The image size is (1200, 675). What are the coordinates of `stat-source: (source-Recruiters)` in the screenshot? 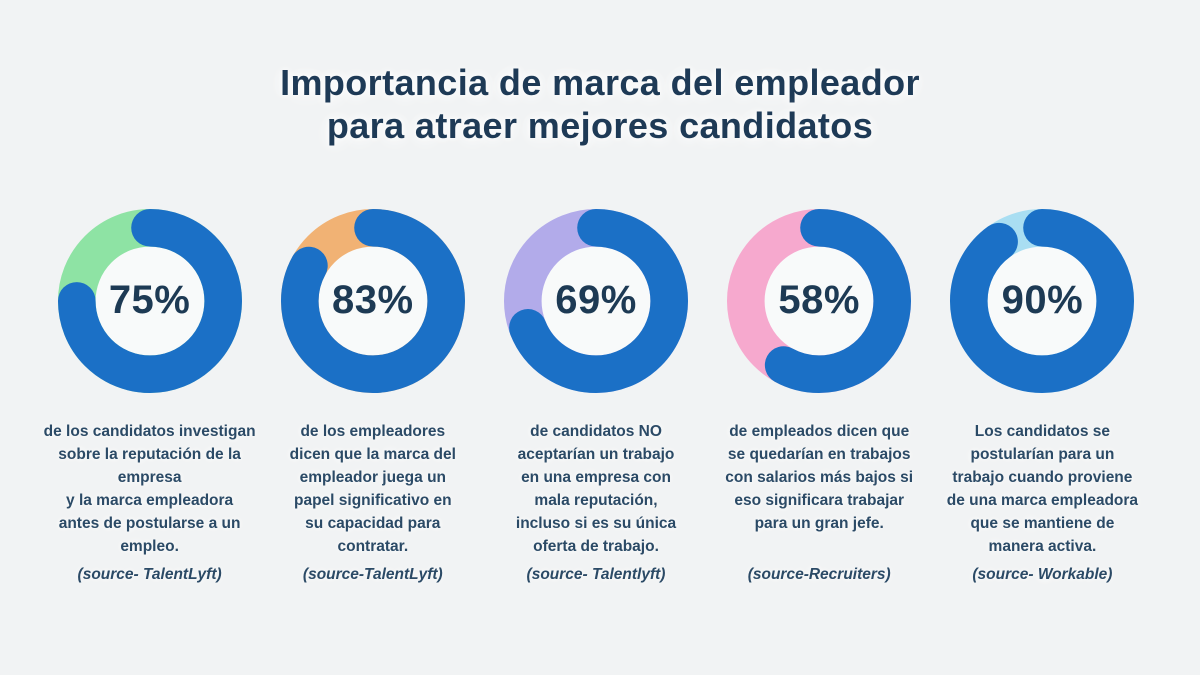 It's located at (819, 574).